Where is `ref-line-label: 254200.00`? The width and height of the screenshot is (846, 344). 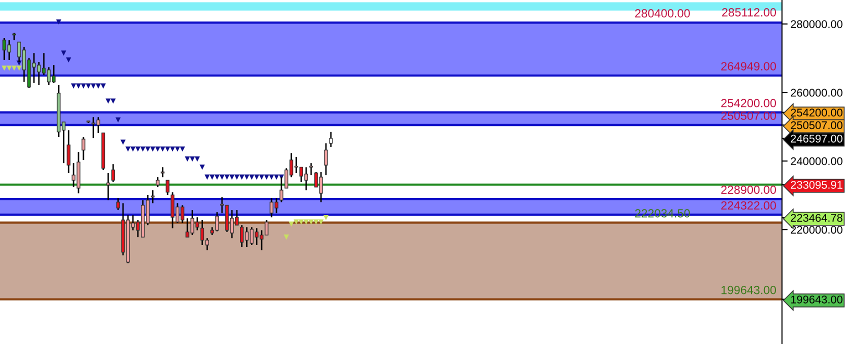
ref-line-label: 254200.00 is located at coordinates (748, 103).